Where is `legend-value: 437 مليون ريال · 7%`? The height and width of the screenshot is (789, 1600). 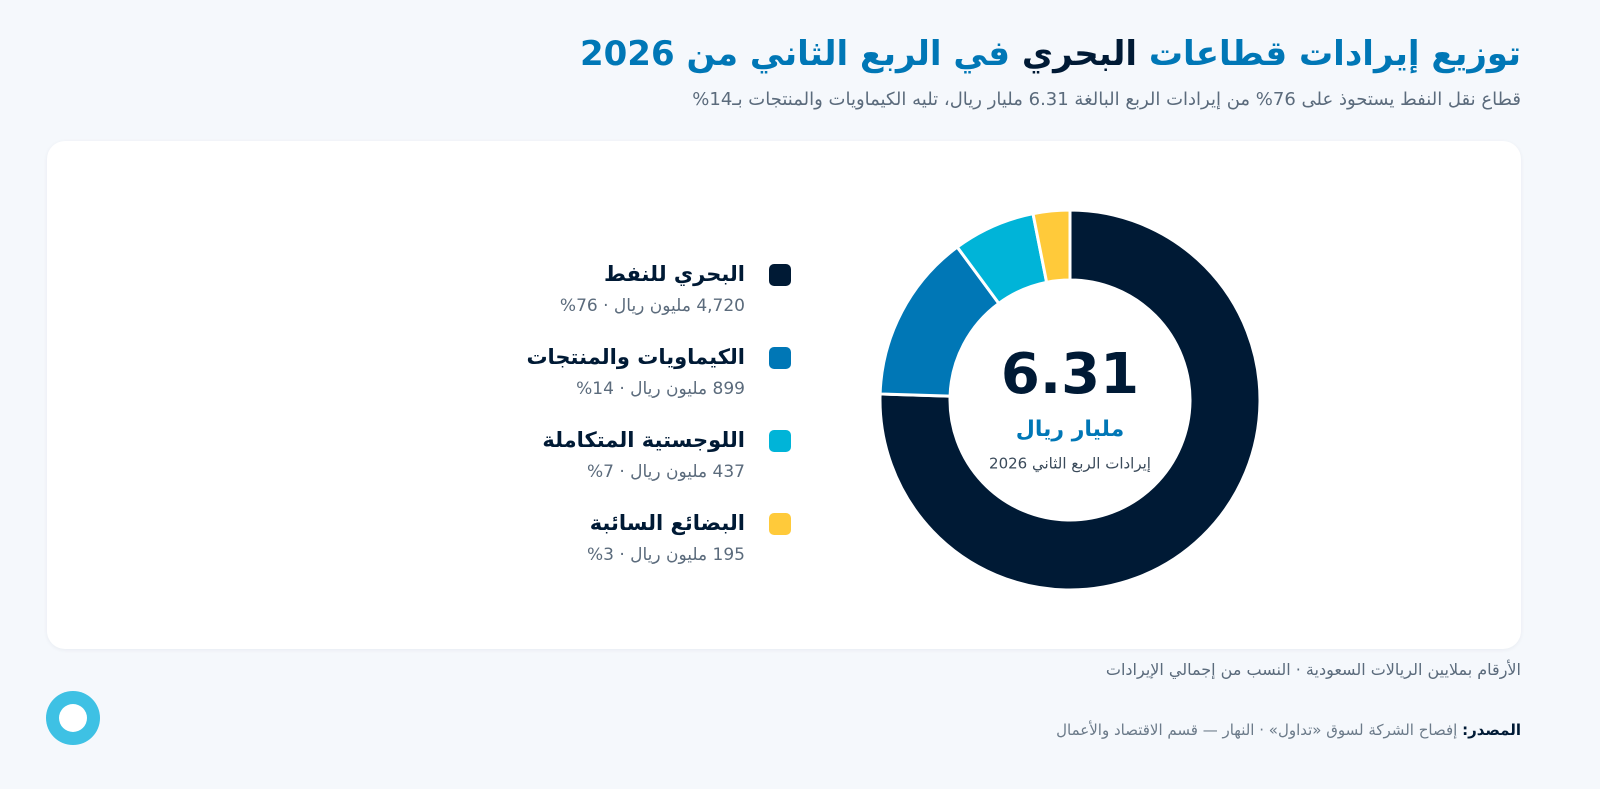 legend-value: 437 مليون ريال · 7% is located at coordinates (665, 472).